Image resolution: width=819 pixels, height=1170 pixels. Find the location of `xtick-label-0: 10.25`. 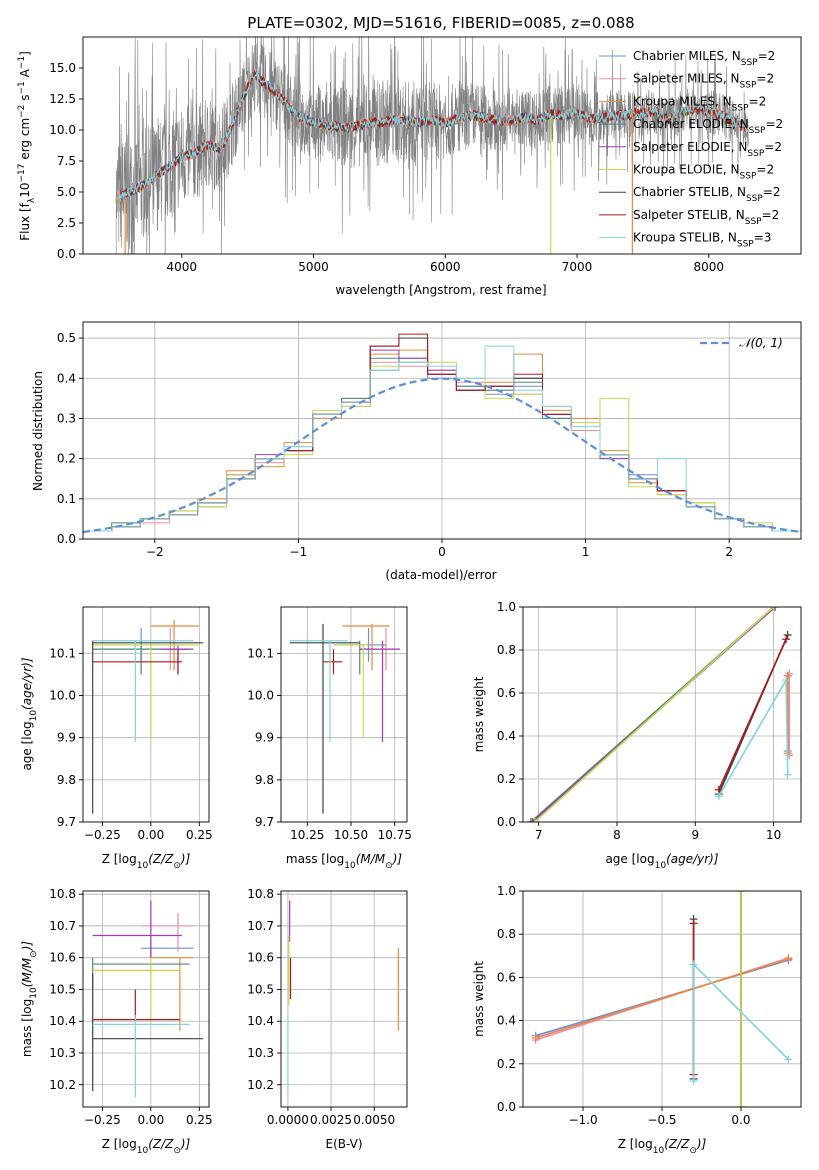

xtick-label-0: 10.25 is located at coordinates (307, 835).